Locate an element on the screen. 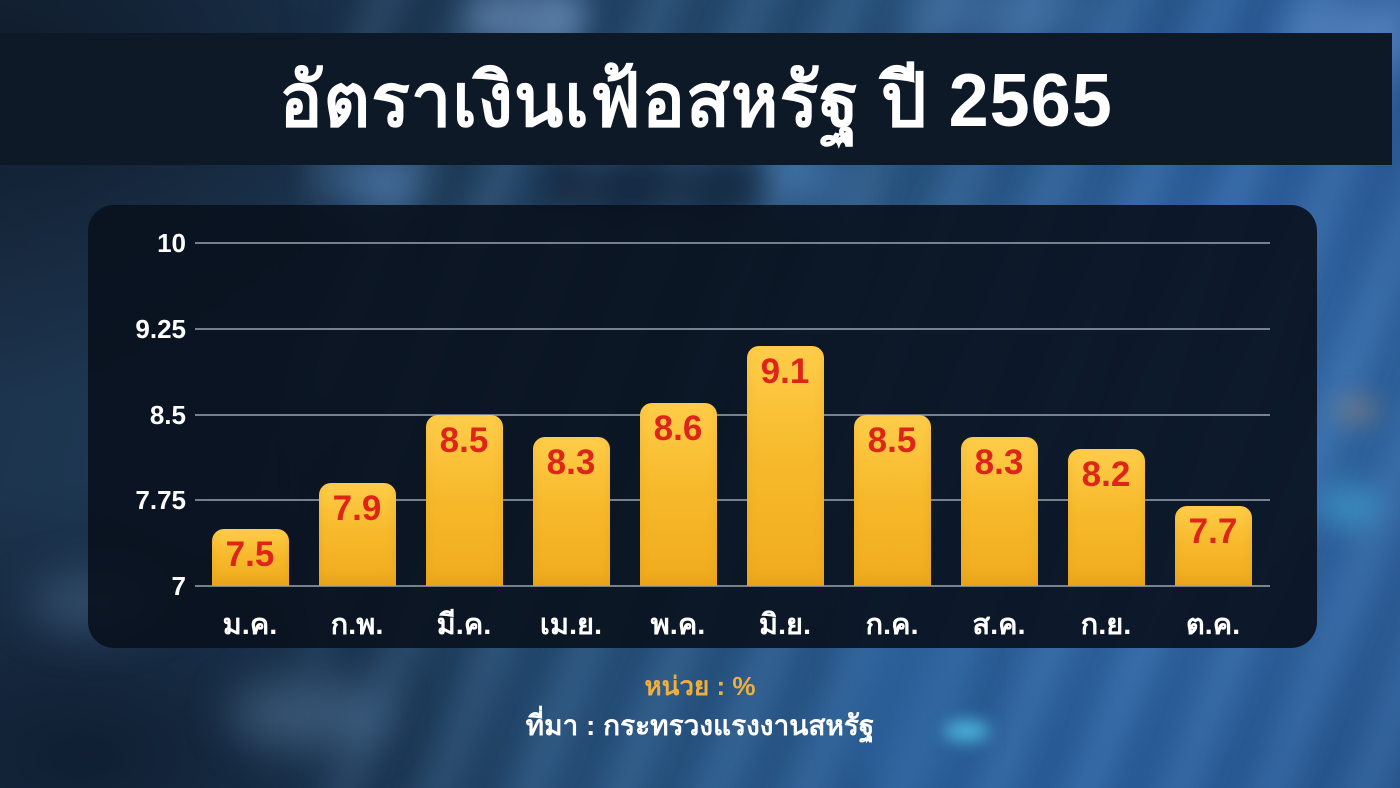 The width and height of the screenshot is (1400, 788). gridline-7.75 is located at coordinates (732, 500).